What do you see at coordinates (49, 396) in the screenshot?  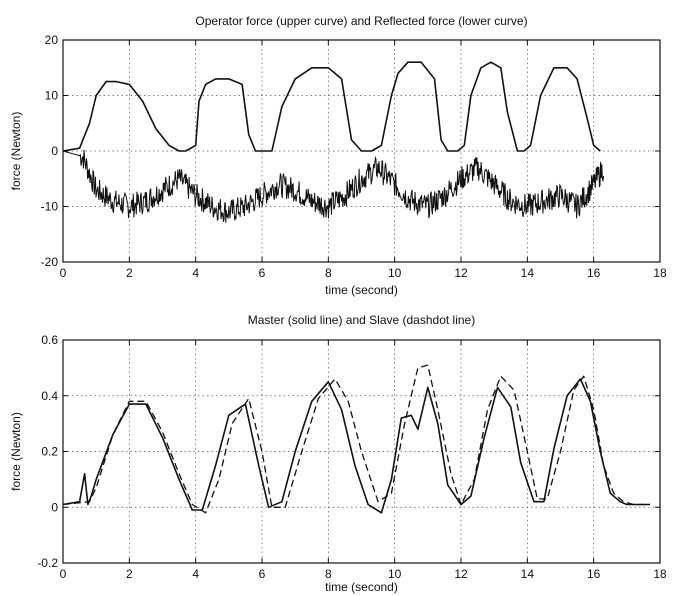 I see `y-tick-label: 0.4` at bounding box center [49, 396].